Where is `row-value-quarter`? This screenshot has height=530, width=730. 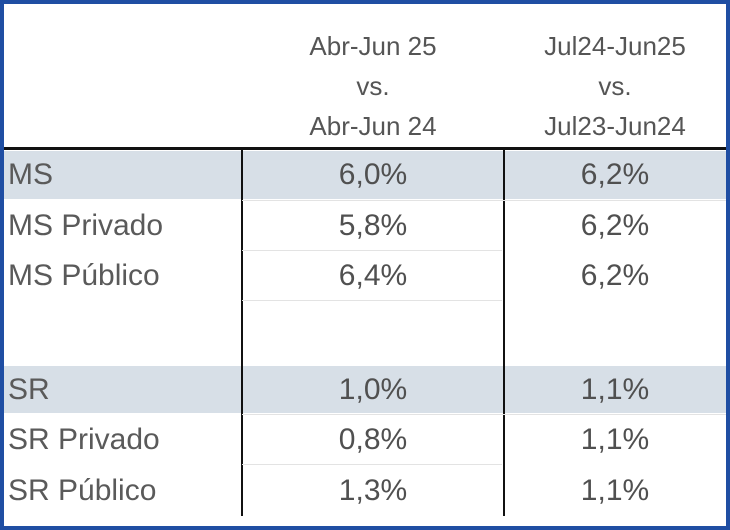
row-value-quarter is located at coordinates (373, 329).